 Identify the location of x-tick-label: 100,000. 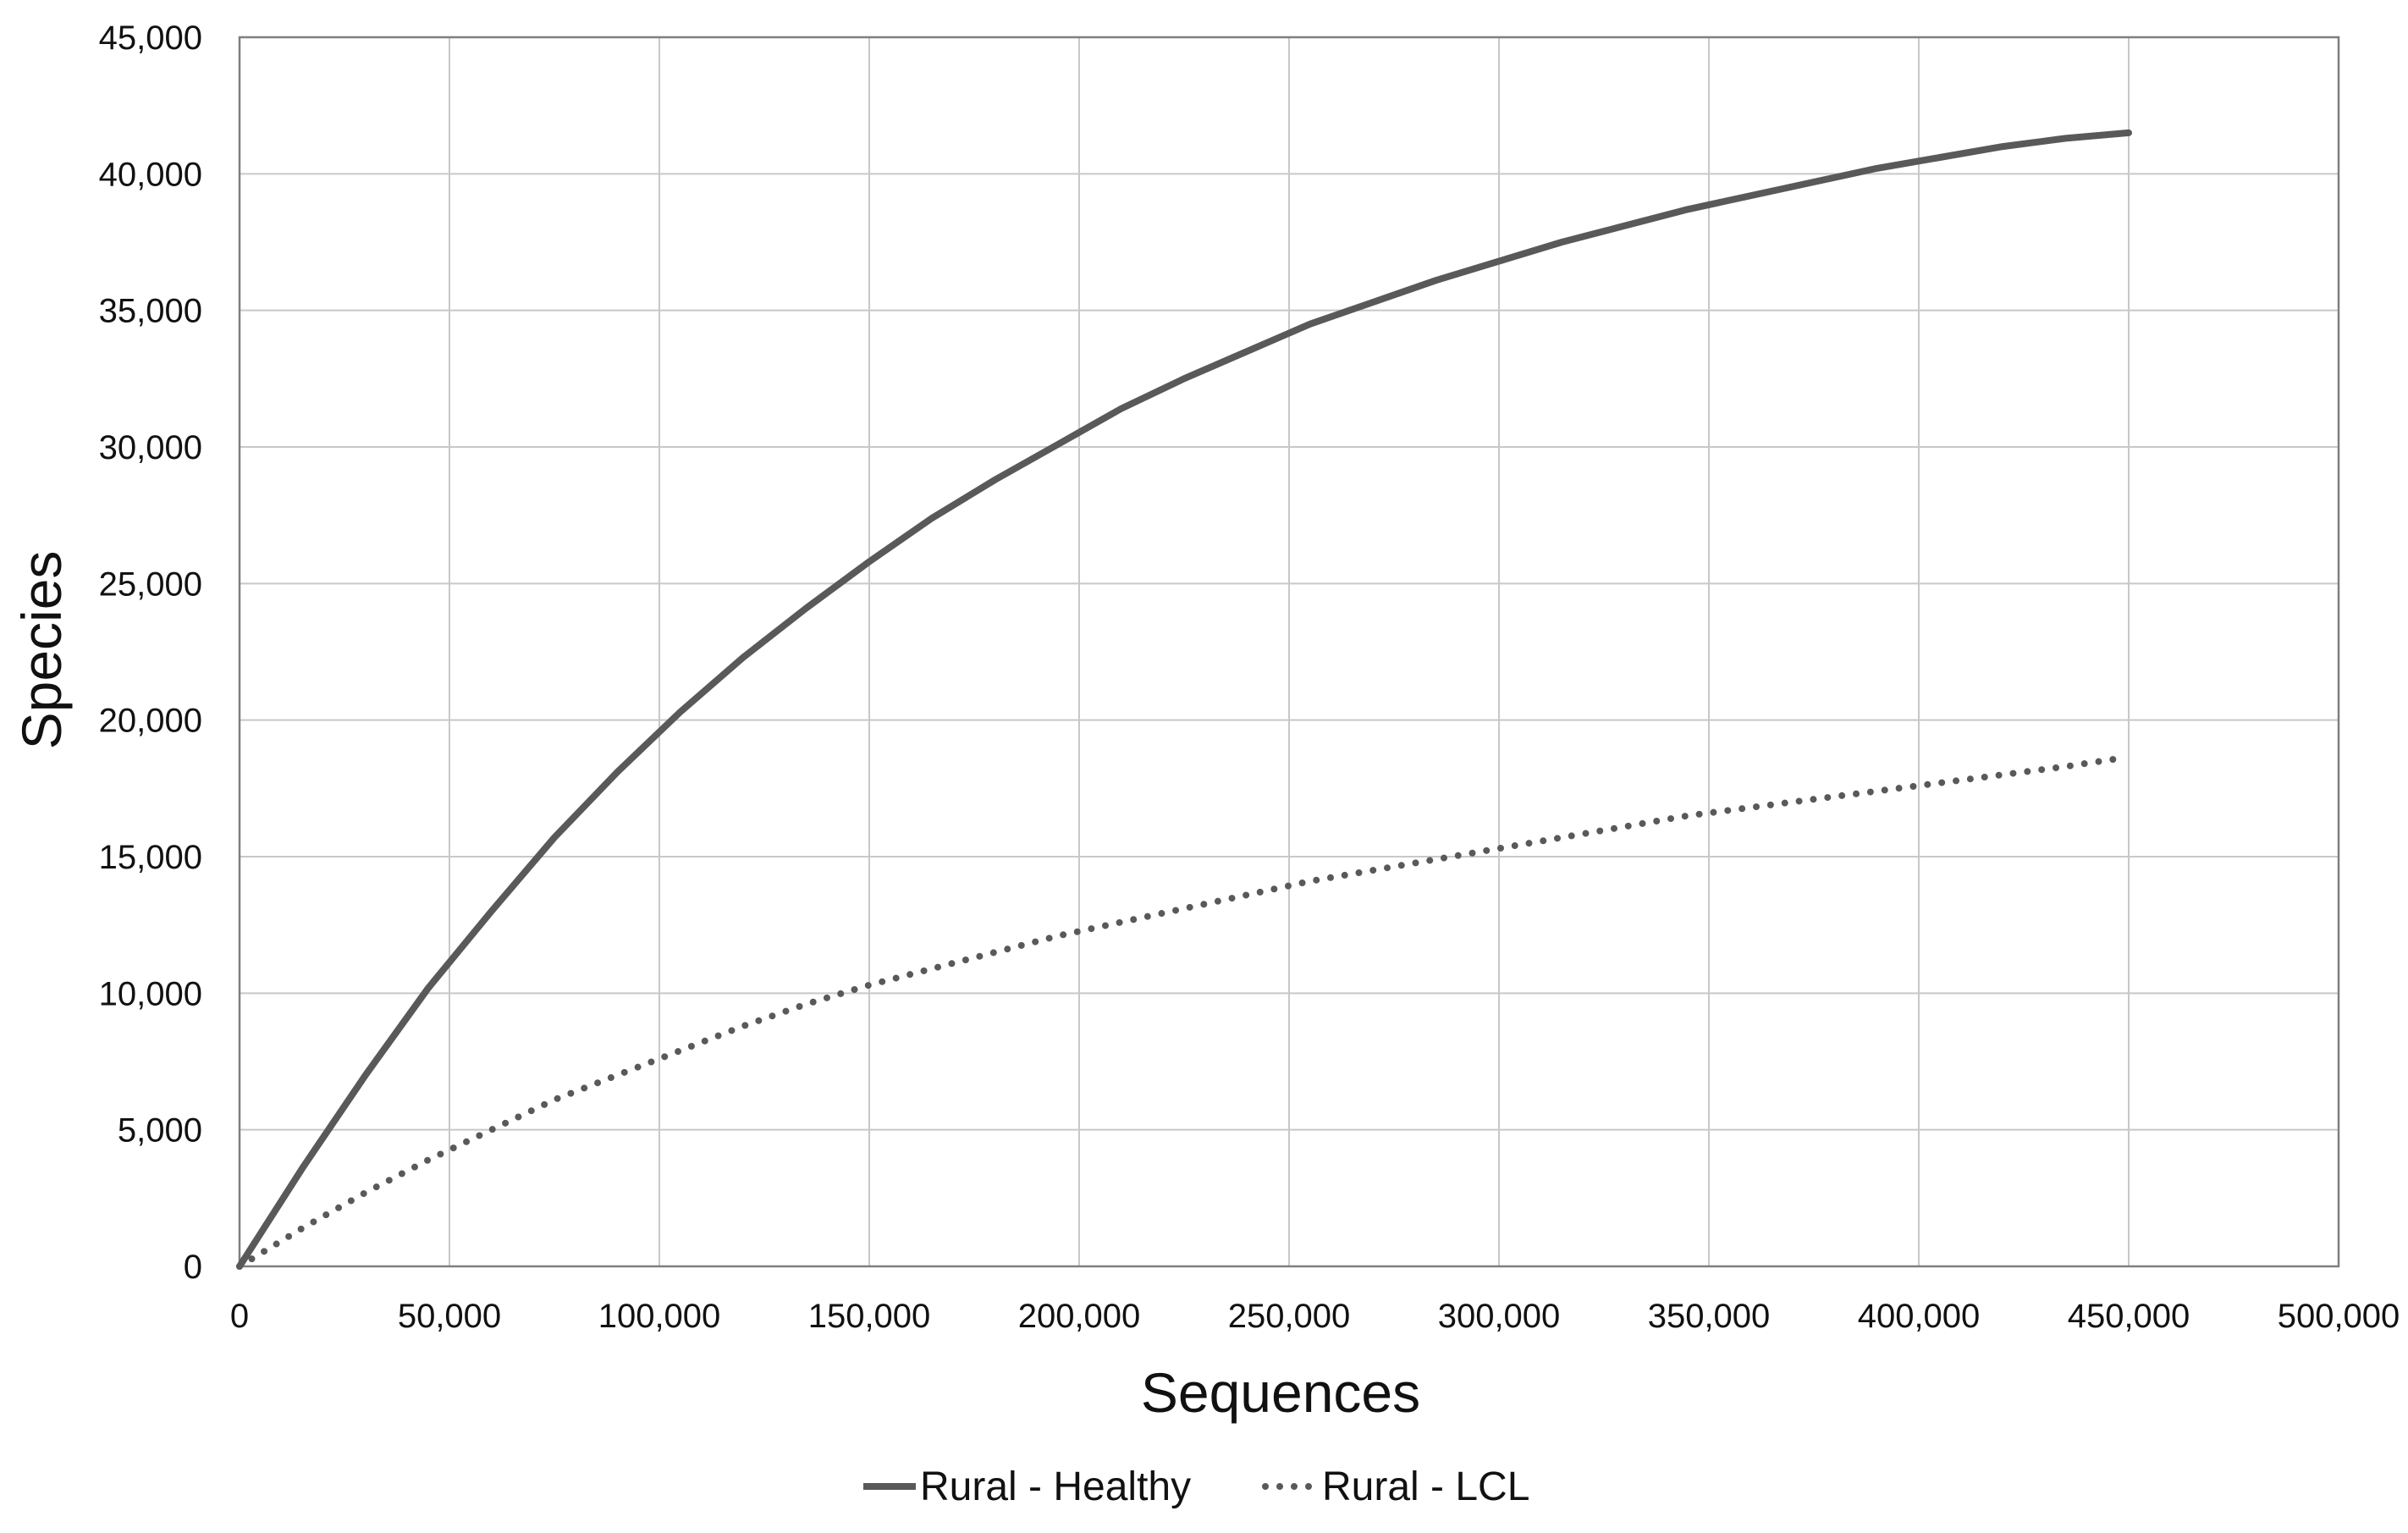
(660, 1316).